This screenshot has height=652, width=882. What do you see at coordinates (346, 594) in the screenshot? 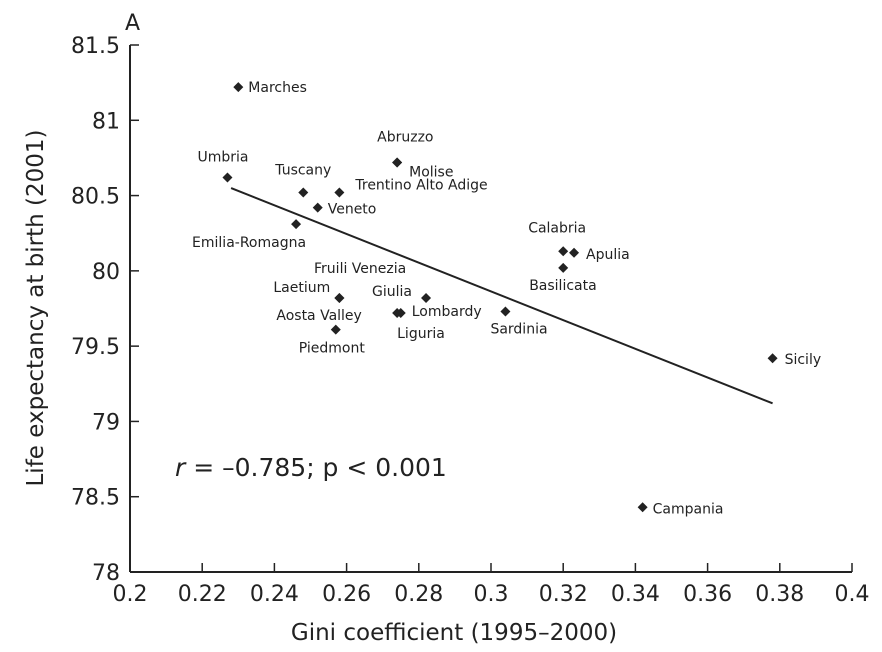
I see `x-tick-label: 0.26` at bounding box center [346, 594].